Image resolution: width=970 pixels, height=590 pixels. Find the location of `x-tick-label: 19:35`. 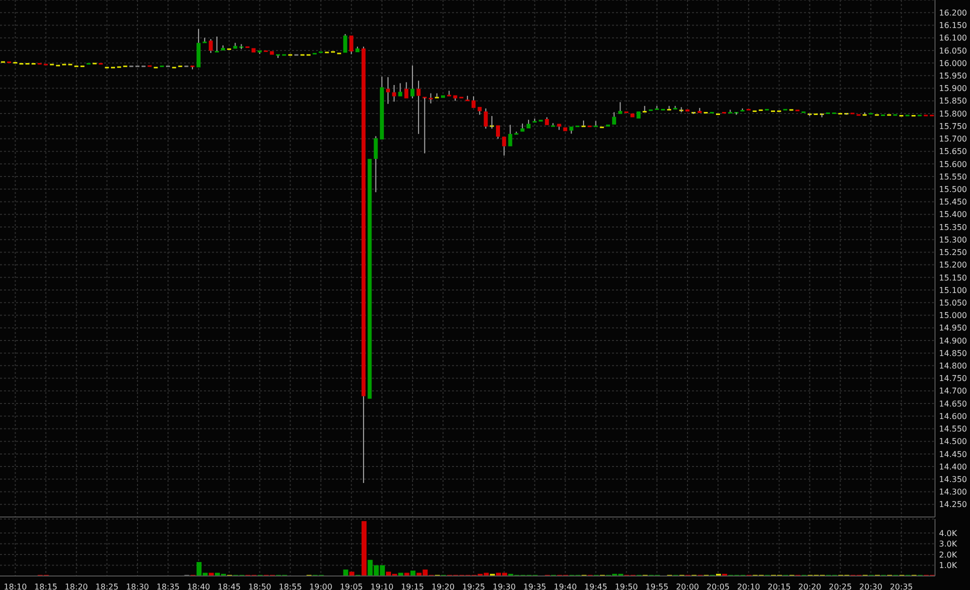

x-tick-label: 19:35 is located at coordinates (534, 586).